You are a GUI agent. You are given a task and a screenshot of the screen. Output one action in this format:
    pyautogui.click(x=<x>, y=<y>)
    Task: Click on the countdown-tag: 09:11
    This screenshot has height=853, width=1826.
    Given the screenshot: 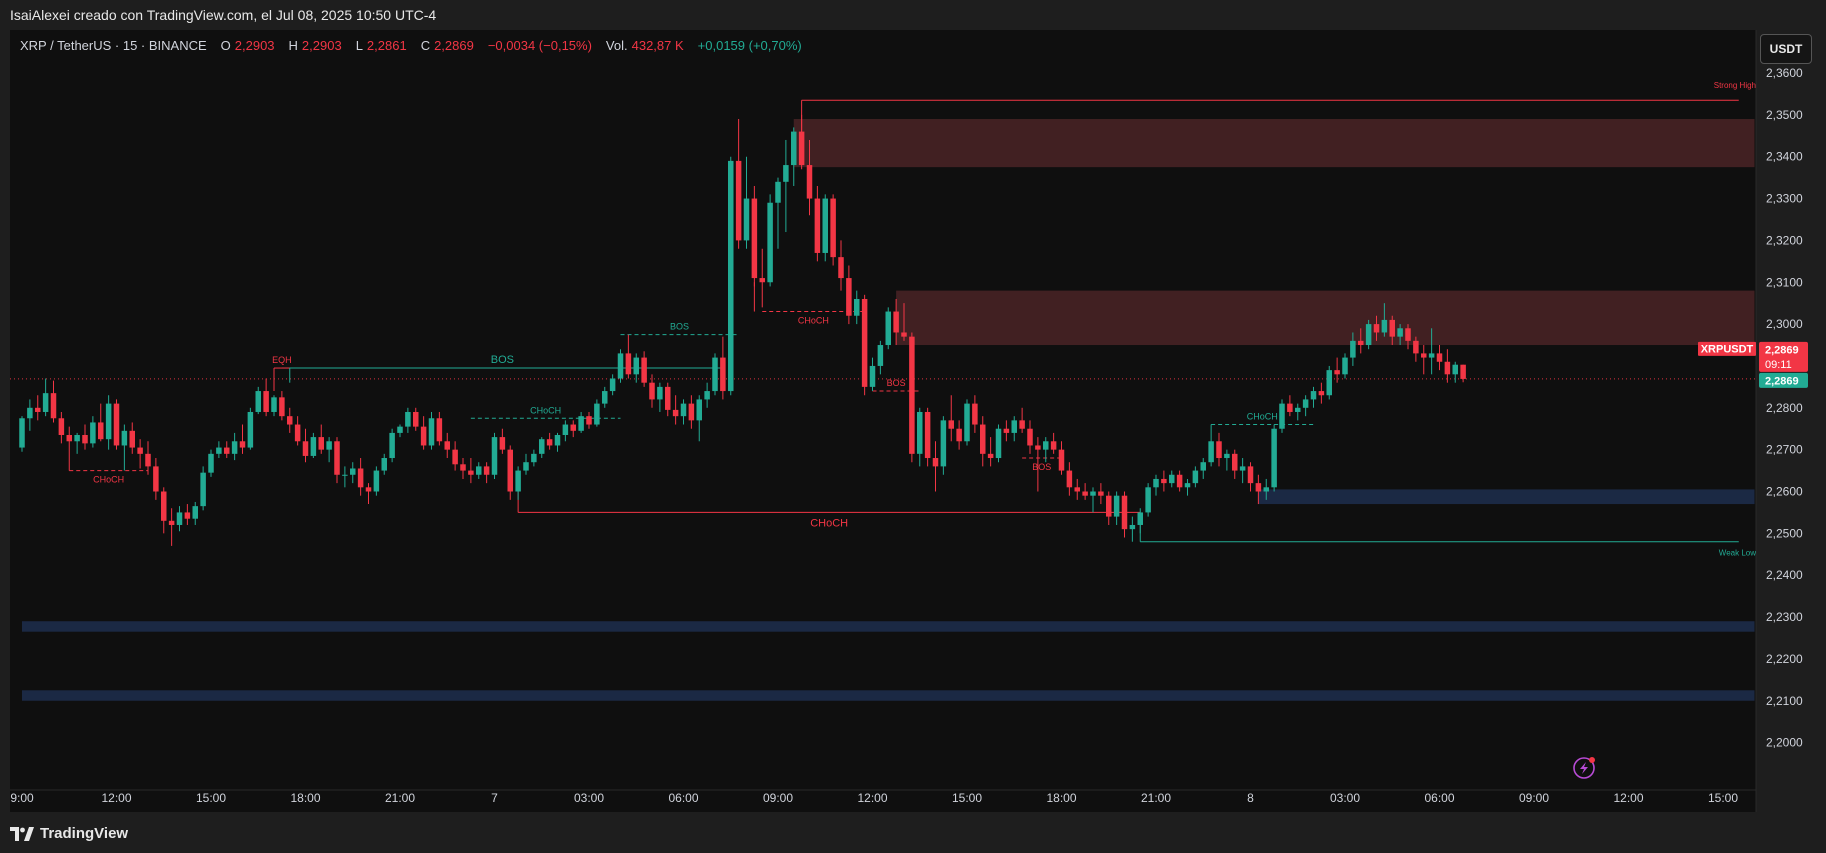 What is the action you would take?
    pyautogui.click(x=1778, y=365)
    